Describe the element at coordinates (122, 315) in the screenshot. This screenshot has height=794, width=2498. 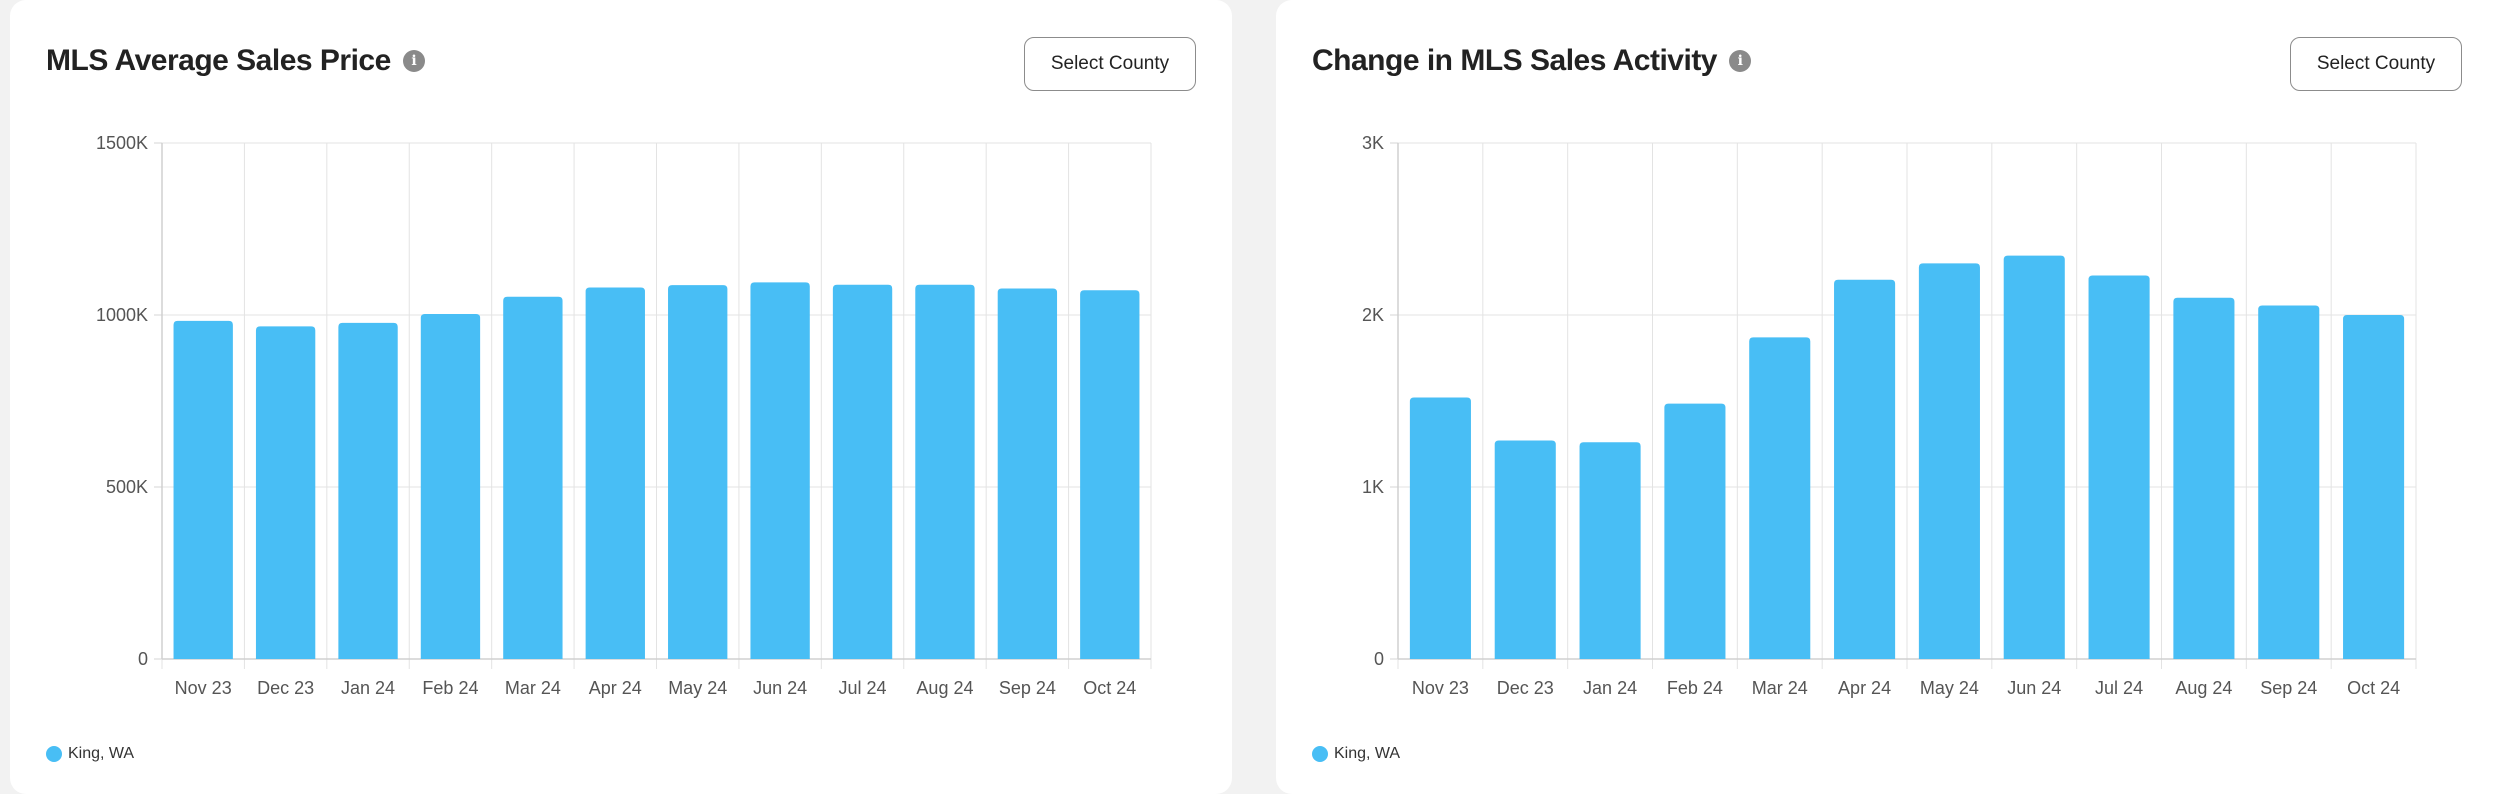
I see `y-tick-label: 1000K` at that location.